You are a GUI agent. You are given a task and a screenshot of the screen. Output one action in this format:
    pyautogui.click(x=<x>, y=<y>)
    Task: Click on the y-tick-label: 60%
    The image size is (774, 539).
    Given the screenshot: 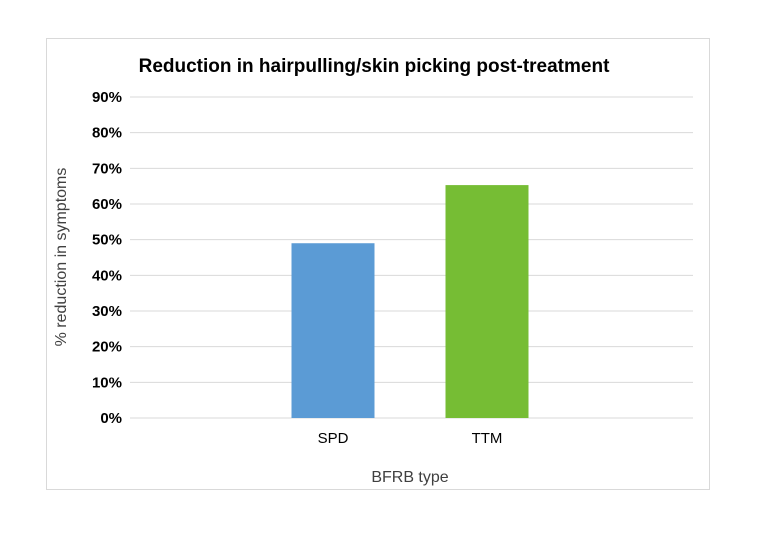 What is the action you would take?
    pyautogui.click(x=107, y=204)
    